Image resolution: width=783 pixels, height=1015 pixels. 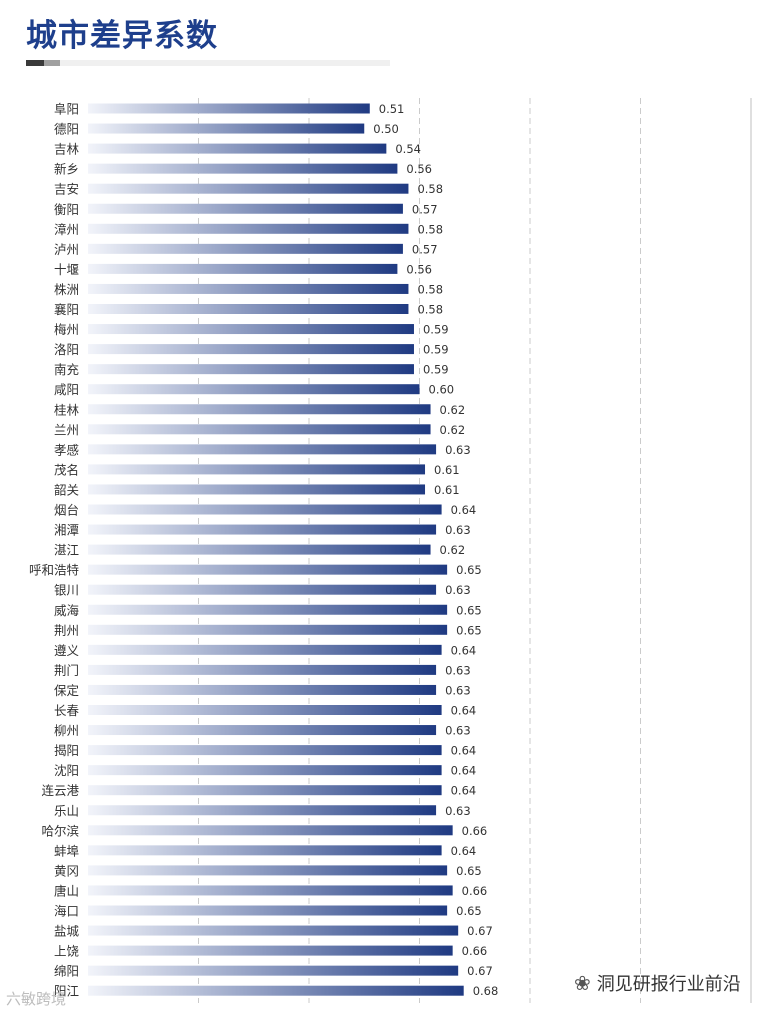 I want to click on wechat-watermark: ❀ 洞见研报行业前沿, so click(x=657, y=983).